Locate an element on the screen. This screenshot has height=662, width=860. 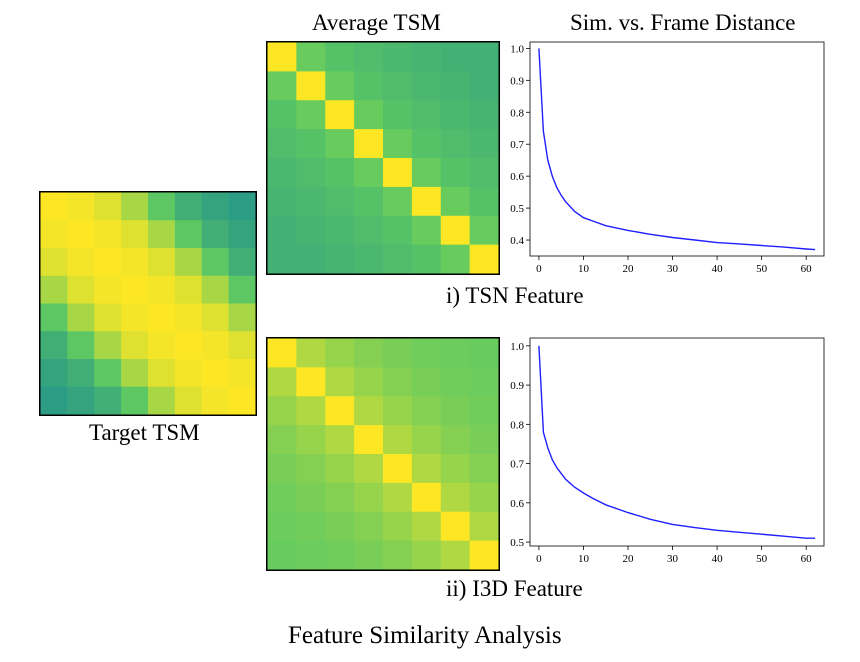
heatmap-cell-r1-c1 is located at coordinates (311, 382).